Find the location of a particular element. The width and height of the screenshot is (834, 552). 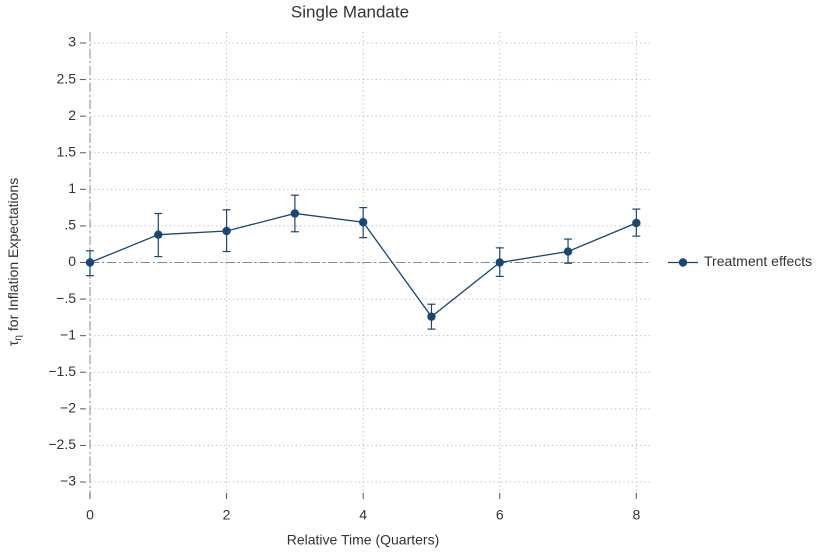

y-tick-label: 1.5 is located at coordinates (67, 151).